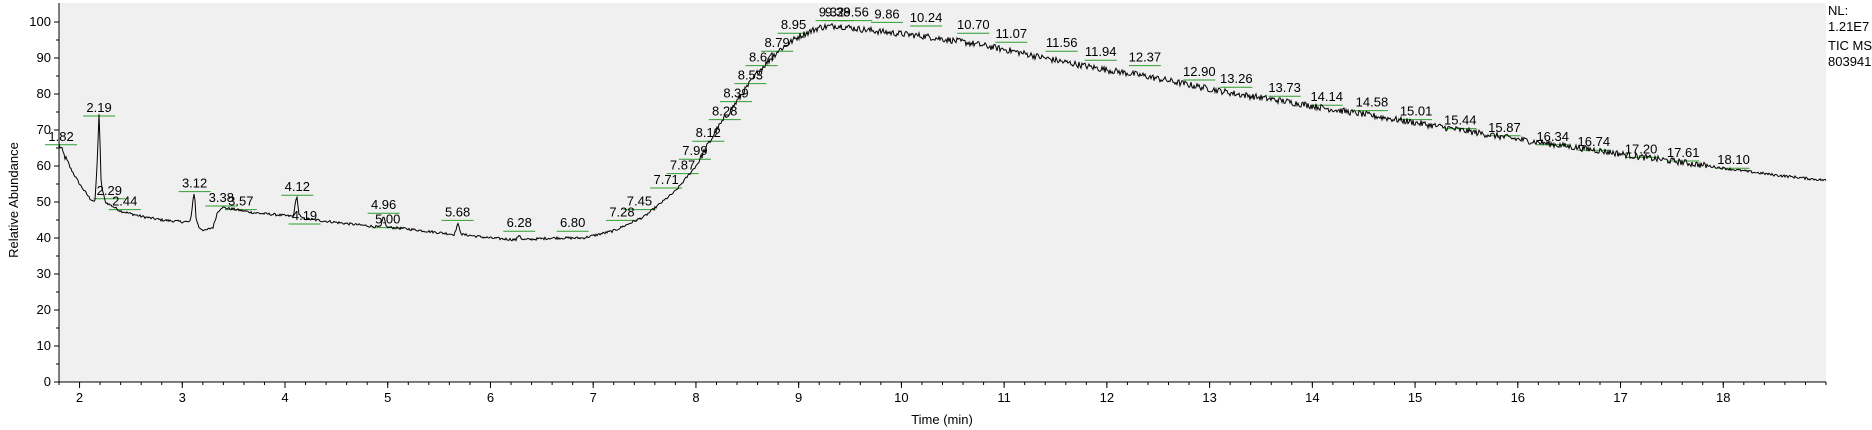 This screenshot has width=1872, height=430. Describe the element at coordinates (761, 57) in the screenshot. I see `peak-label: 8.64` at that location.